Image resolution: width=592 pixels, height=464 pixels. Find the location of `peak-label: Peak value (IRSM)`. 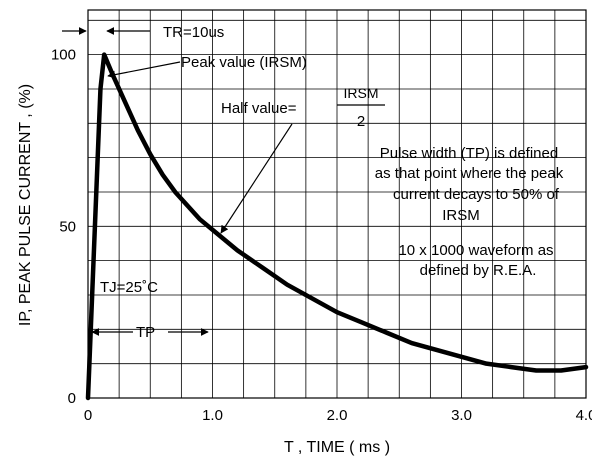

peak-label: Peak value (IRSM) is located at coordinates (244, 62).